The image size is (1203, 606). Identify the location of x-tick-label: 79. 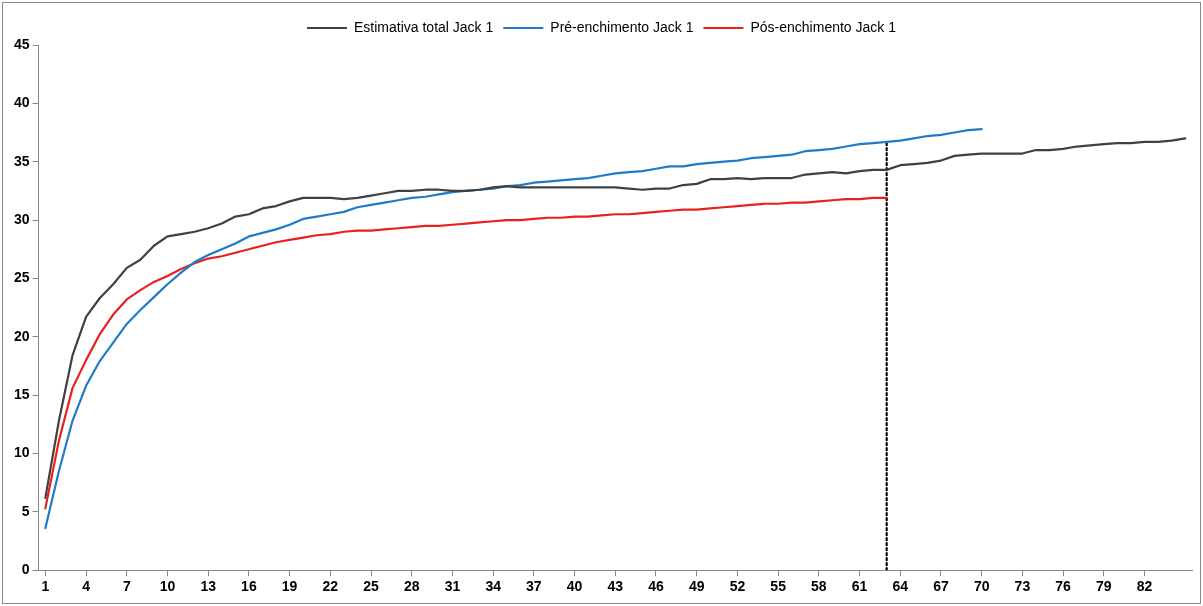
(1104, 586).